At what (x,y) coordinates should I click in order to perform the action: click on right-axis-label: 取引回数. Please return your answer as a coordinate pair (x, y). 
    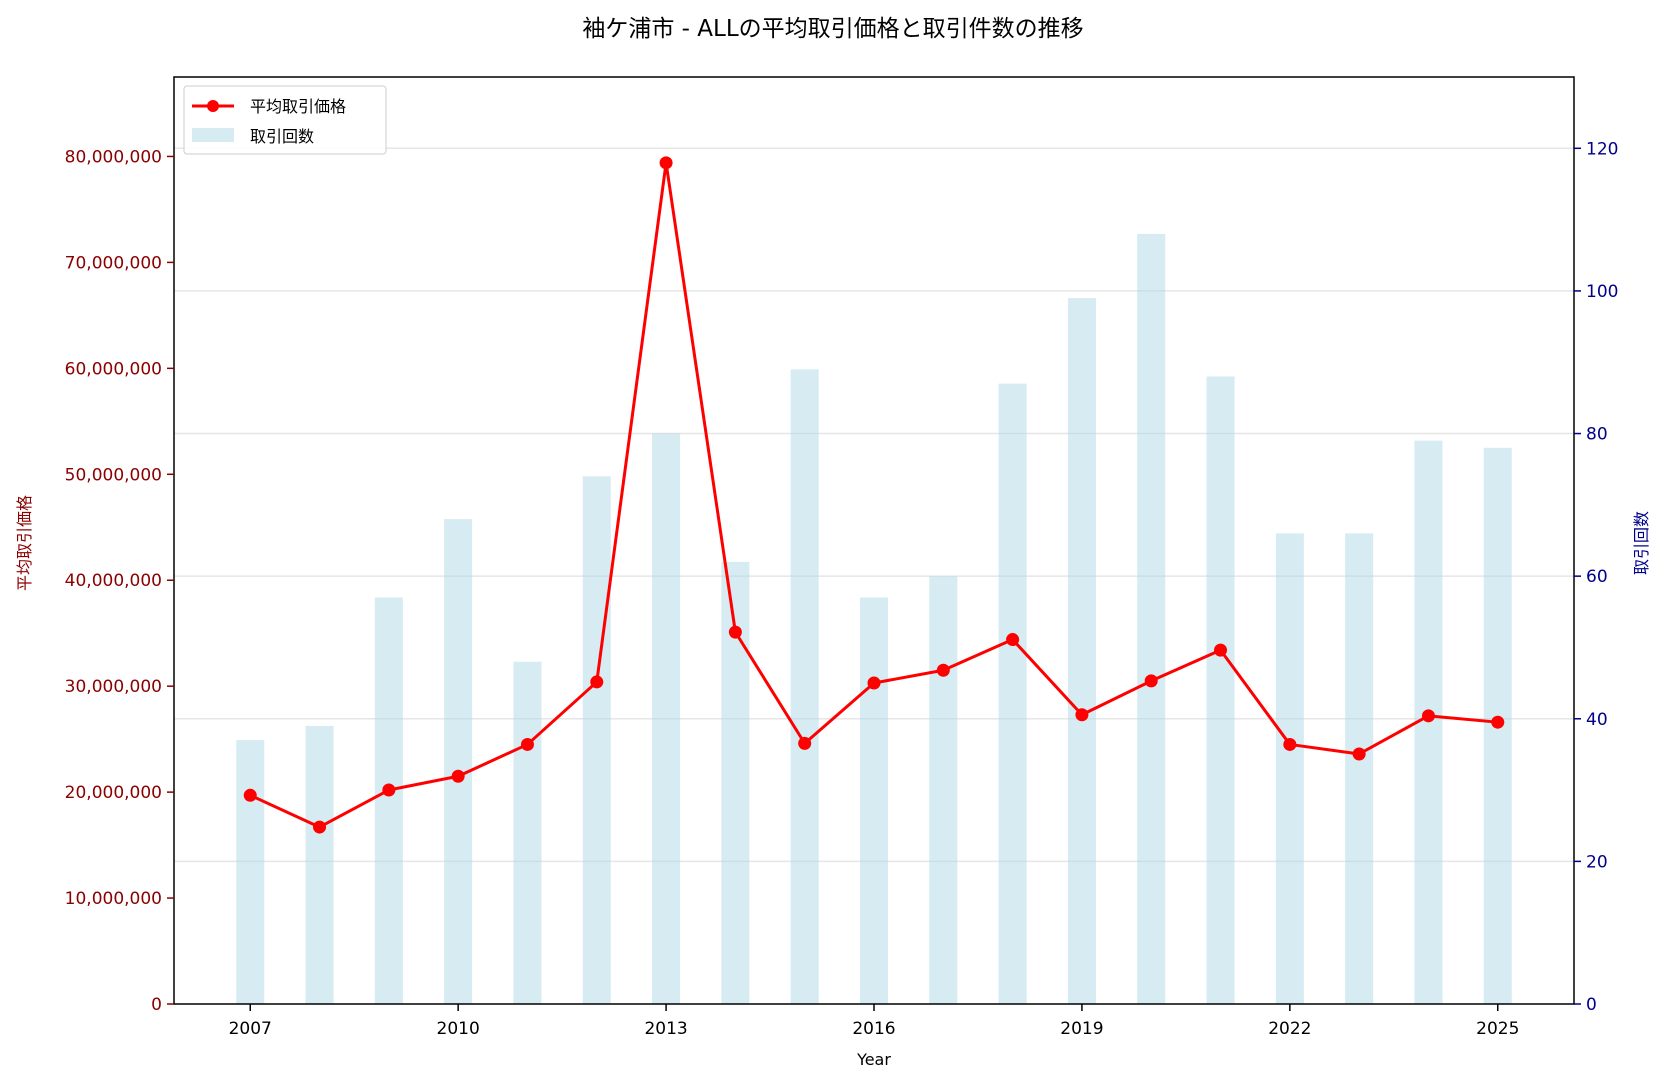
    Looking at the image, I should click on (1641, 543).